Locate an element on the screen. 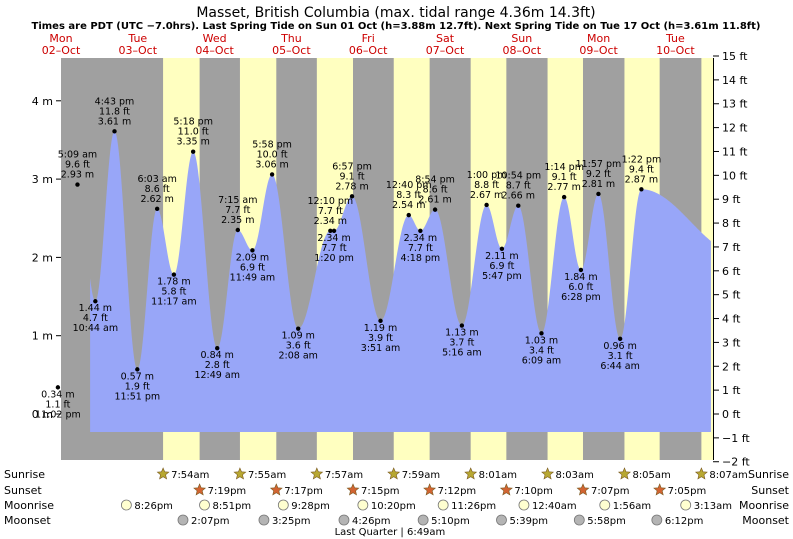 This screenshot has height=539, width=793. right-tick-label: 10 ft is located at coordinates (735, 175).